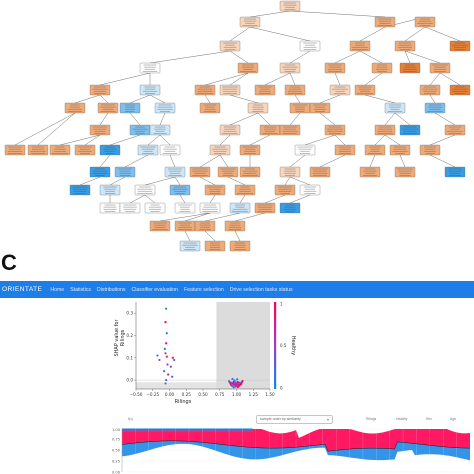 Image resolution: width=474 pixels, height=474 pixels. I want to click on toolbar-label-healthy: Healthy, so click(402, 419).